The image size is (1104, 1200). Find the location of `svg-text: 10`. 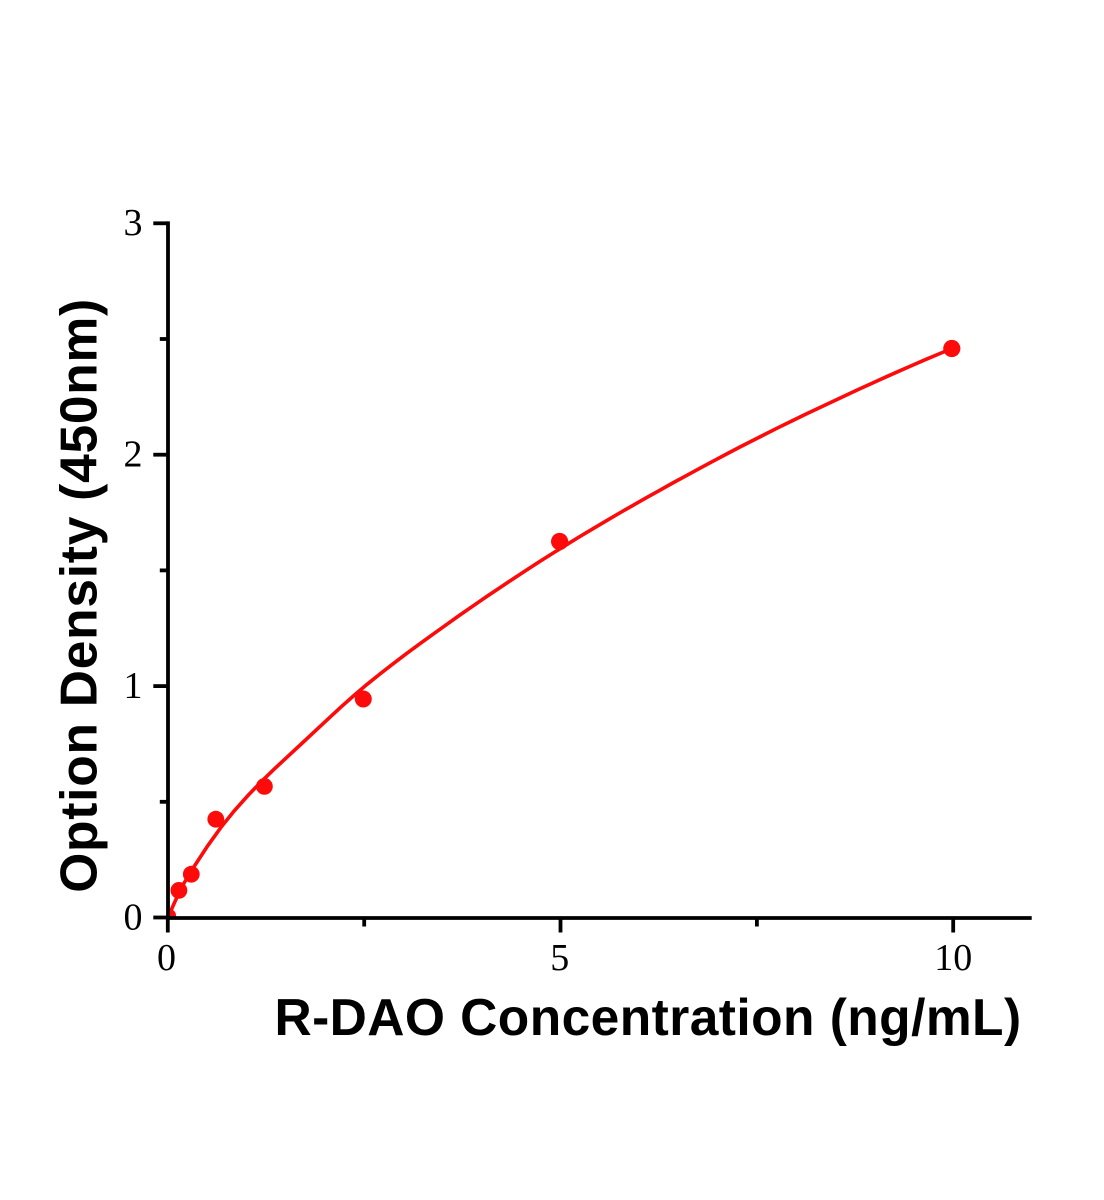

svg-text: 10 is located at coordinates (953, 958).